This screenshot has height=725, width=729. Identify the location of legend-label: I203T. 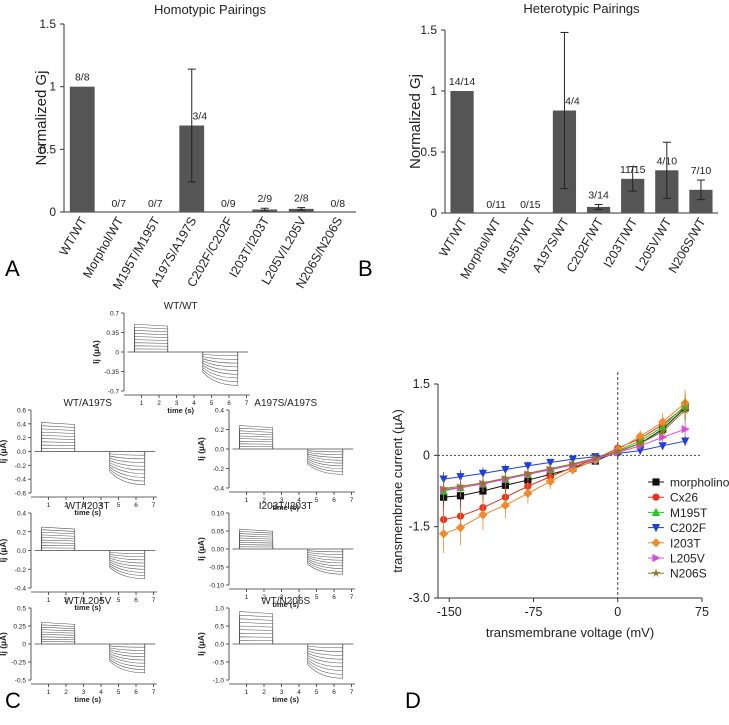
(685, 543).